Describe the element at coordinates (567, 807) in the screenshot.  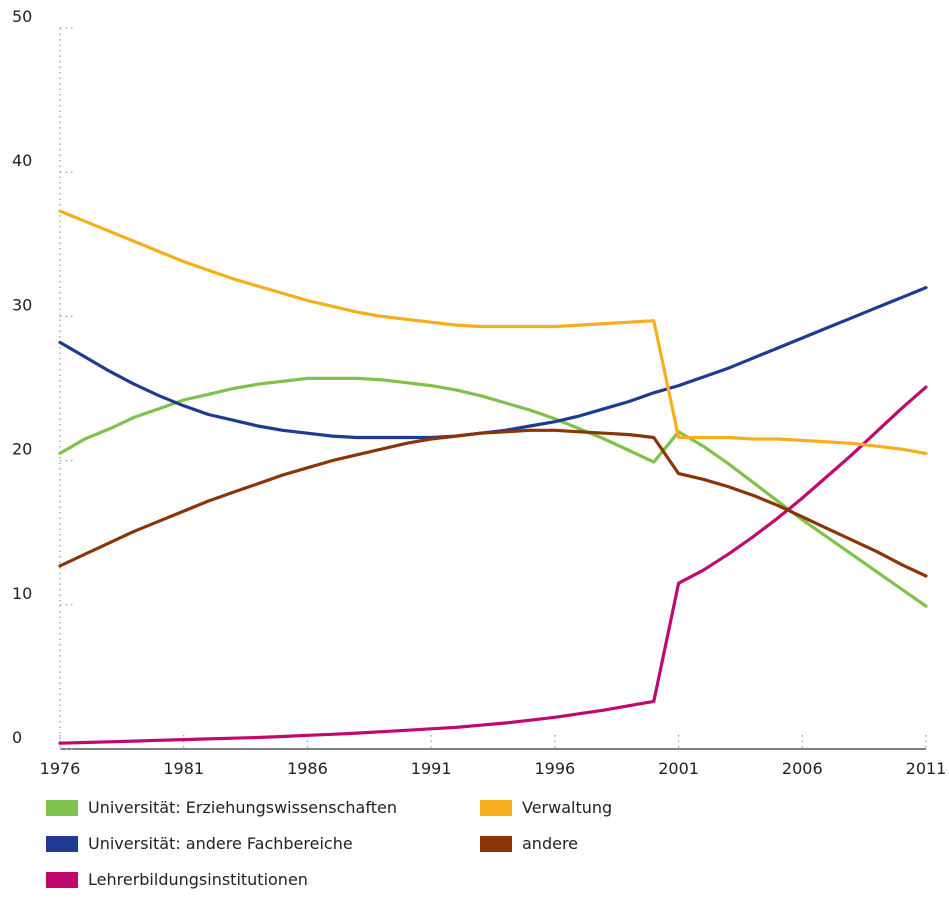
I see `legend-label: Verwaltung` at that location.